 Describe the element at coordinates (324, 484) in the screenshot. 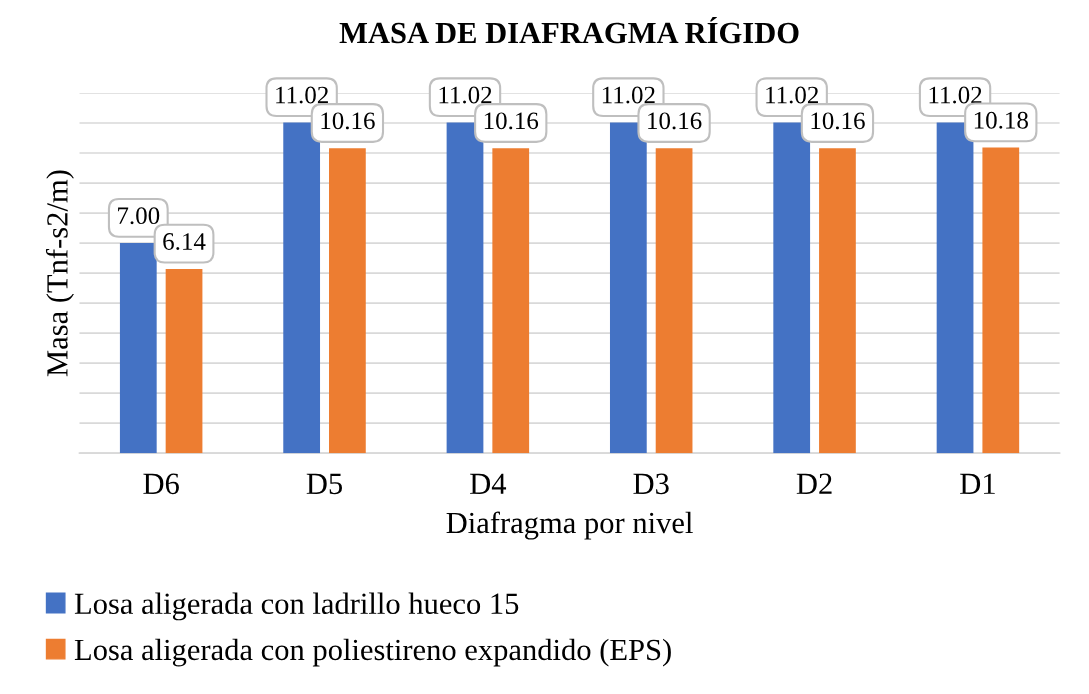

I see `x-tick-label: D5` at that location.